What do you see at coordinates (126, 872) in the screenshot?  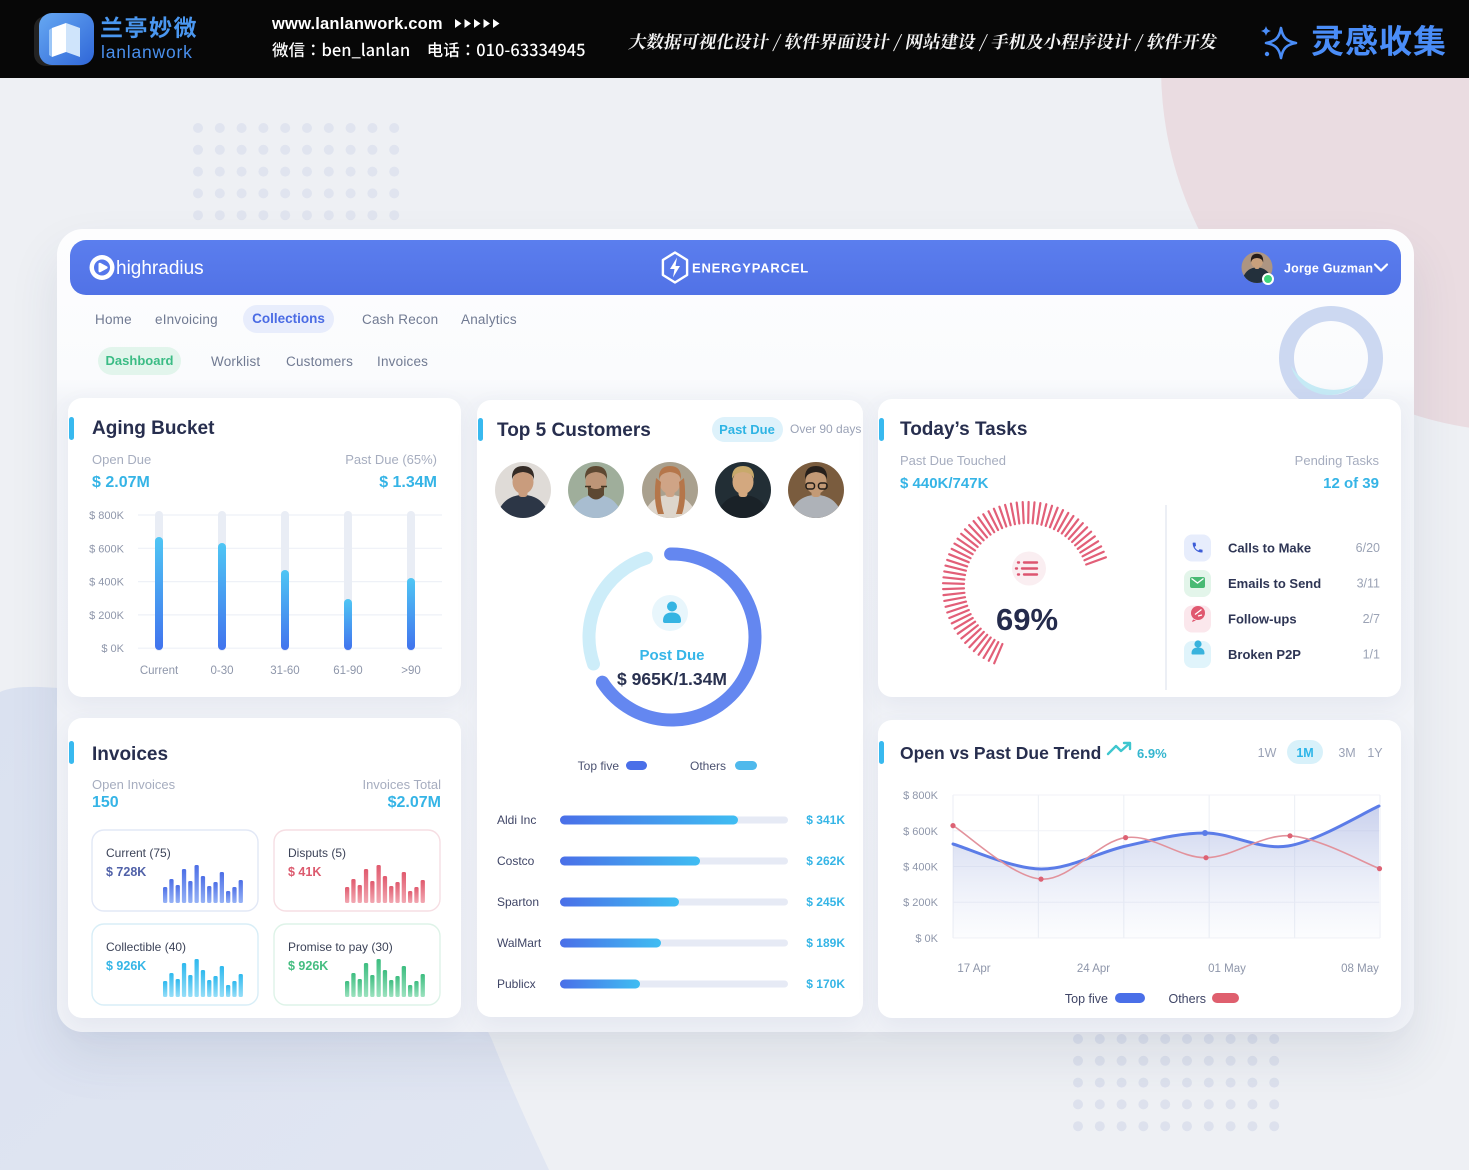 I see `svg-text: $ 728K` at bounding box center [126, 872].